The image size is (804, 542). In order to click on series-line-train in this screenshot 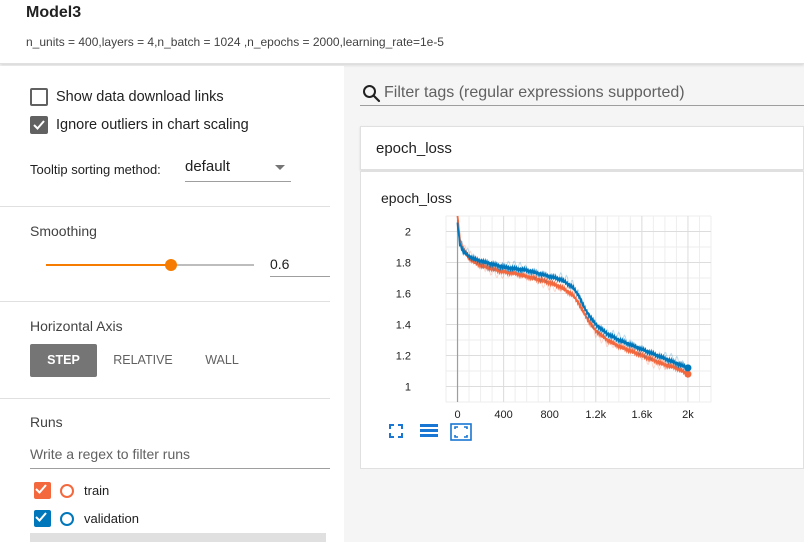, I will do `click(572, 297)`.